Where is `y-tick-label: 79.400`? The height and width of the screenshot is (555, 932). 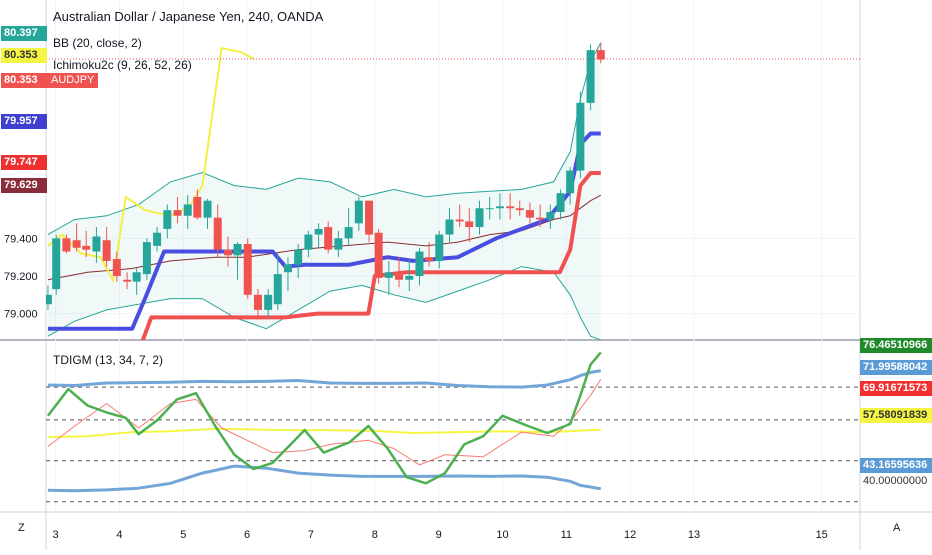
y-tick-label: 79.400 is located at coordinates (21, 239).